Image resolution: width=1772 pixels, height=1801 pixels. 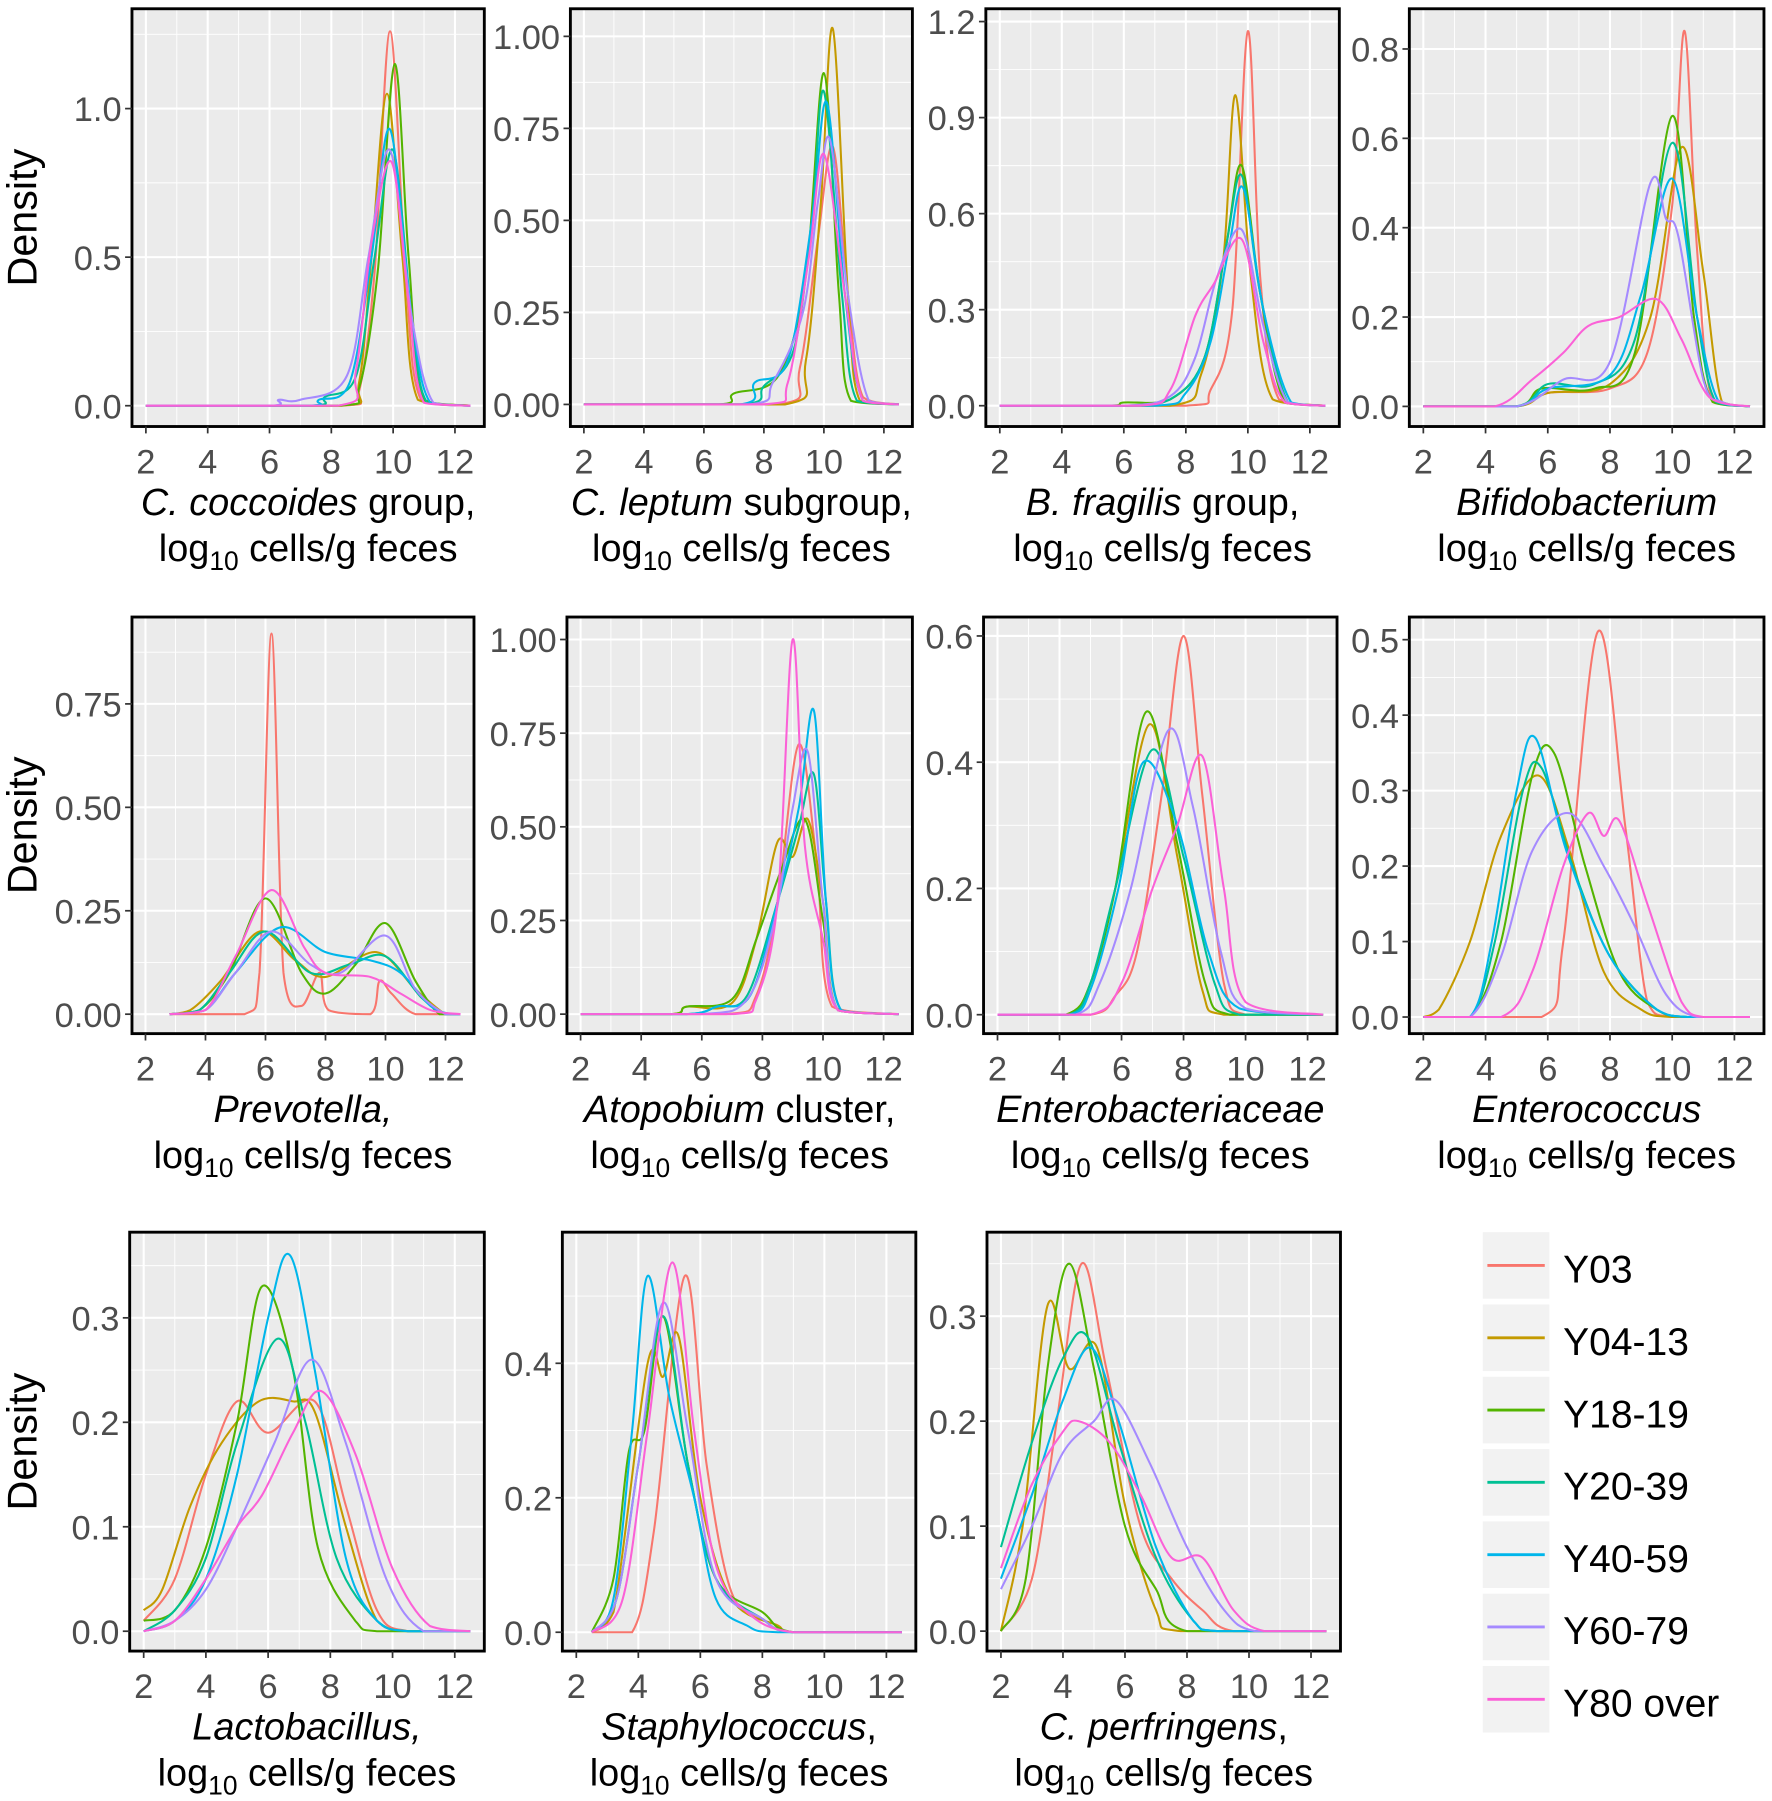 What do you see at coordinates (526, 222) in the screenshot?
I see `y-tick-label: 0.50` at bounding box center [526, 222].